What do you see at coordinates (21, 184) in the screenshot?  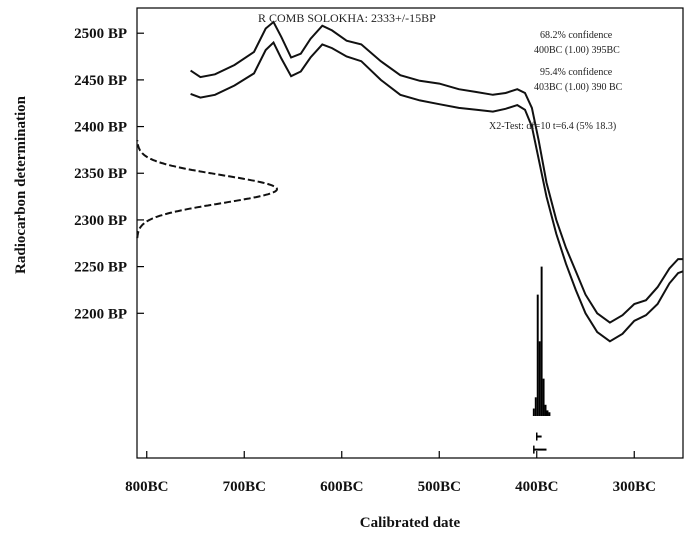 I see `y-axis-title: Radiocarbon determination` at bounding box center [21, 184].